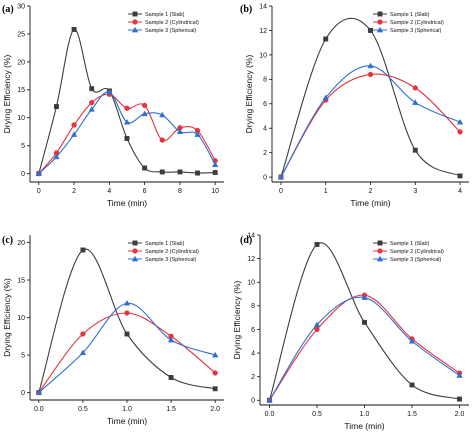 This screenshot has height=439, width=474. I want to click on y-tick-label: 10, so click(21, 118).